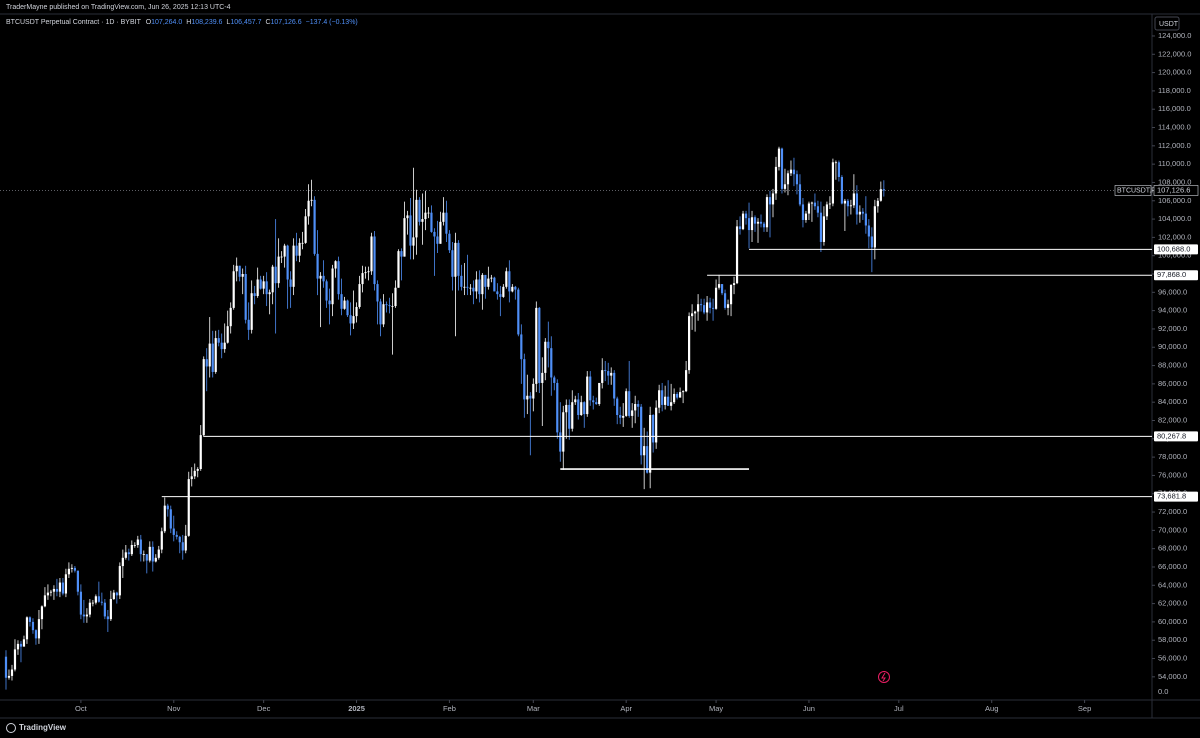 Image resolution: width=1200 pixels, height=738 pixels. What do you see at coordinates (1172, 639) in the screenshot?
I see `y-tick-label: 58,000.0` at bounding box center [1172, 639].